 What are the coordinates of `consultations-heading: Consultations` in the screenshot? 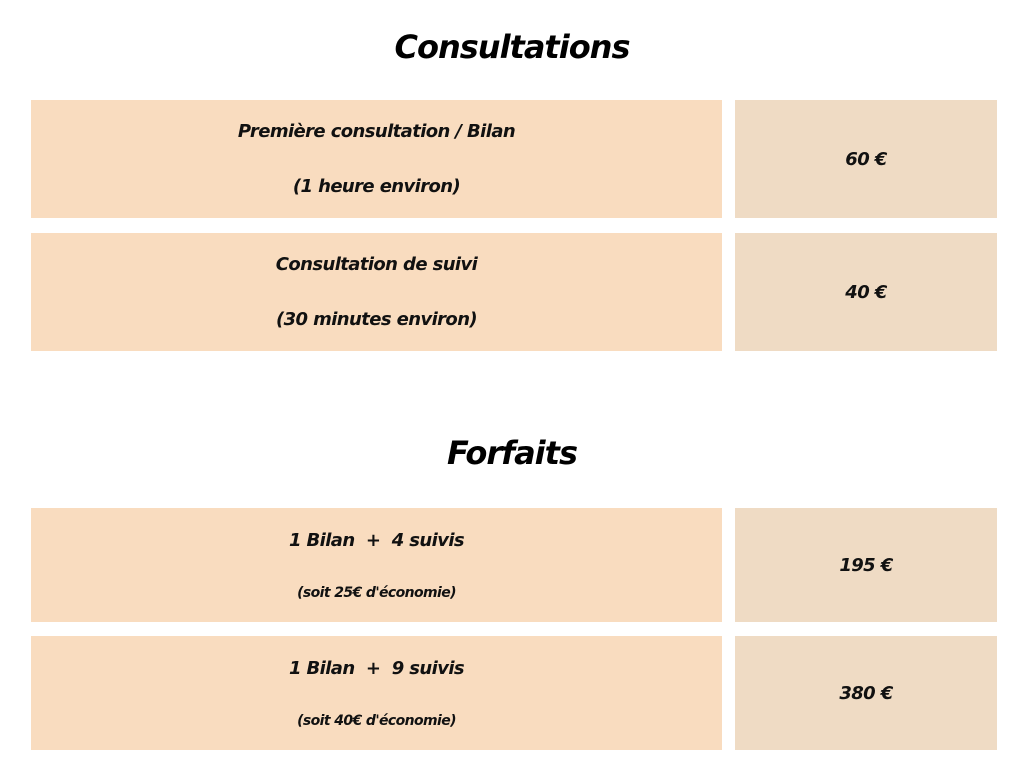 It's located at (512, 47).